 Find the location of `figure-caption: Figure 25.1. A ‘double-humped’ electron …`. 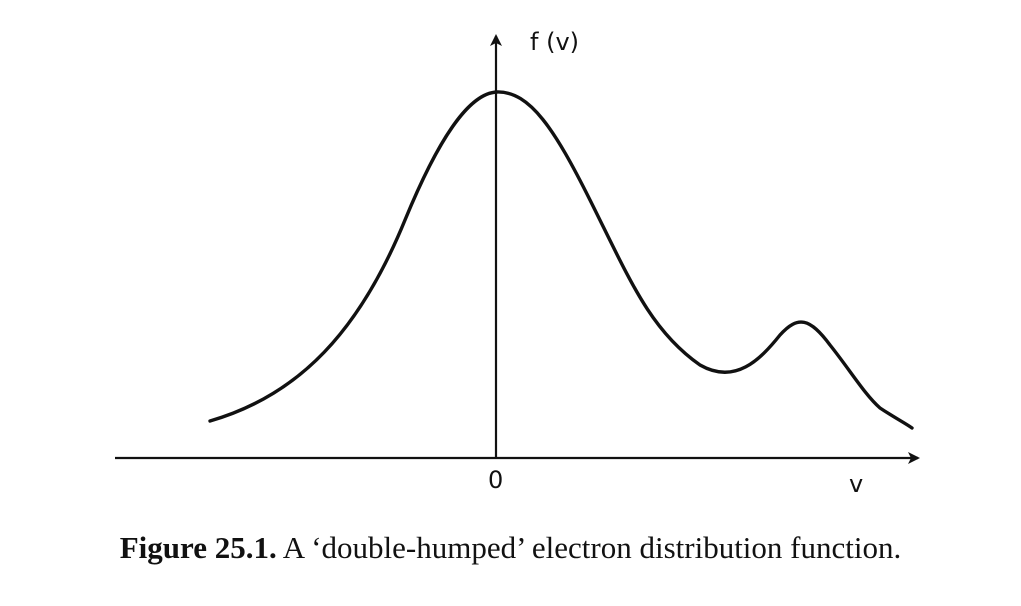

figure-caption: Figure 25.1. A ‘double-humped’ electron … is located at coordinates (510, 548).